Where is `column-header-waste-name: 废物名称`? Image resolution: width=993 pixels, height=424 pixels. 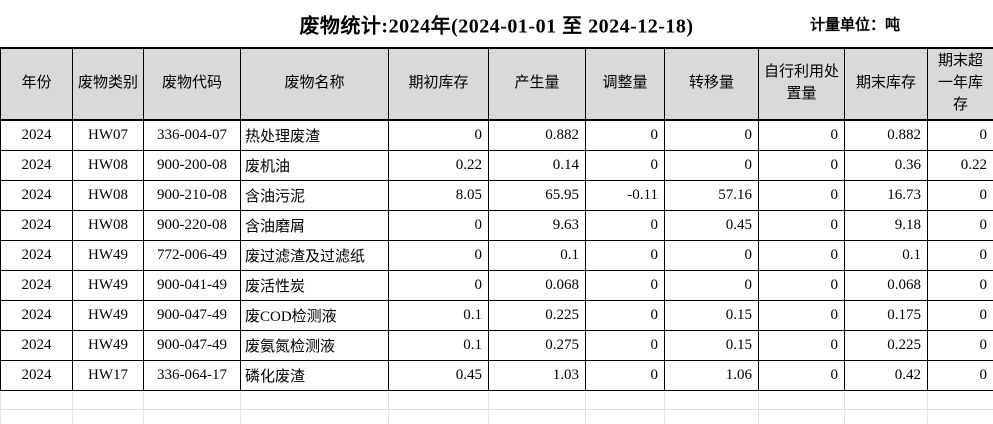
column-header-waste-name: 废物名称 is located at coordinates (315, 84).